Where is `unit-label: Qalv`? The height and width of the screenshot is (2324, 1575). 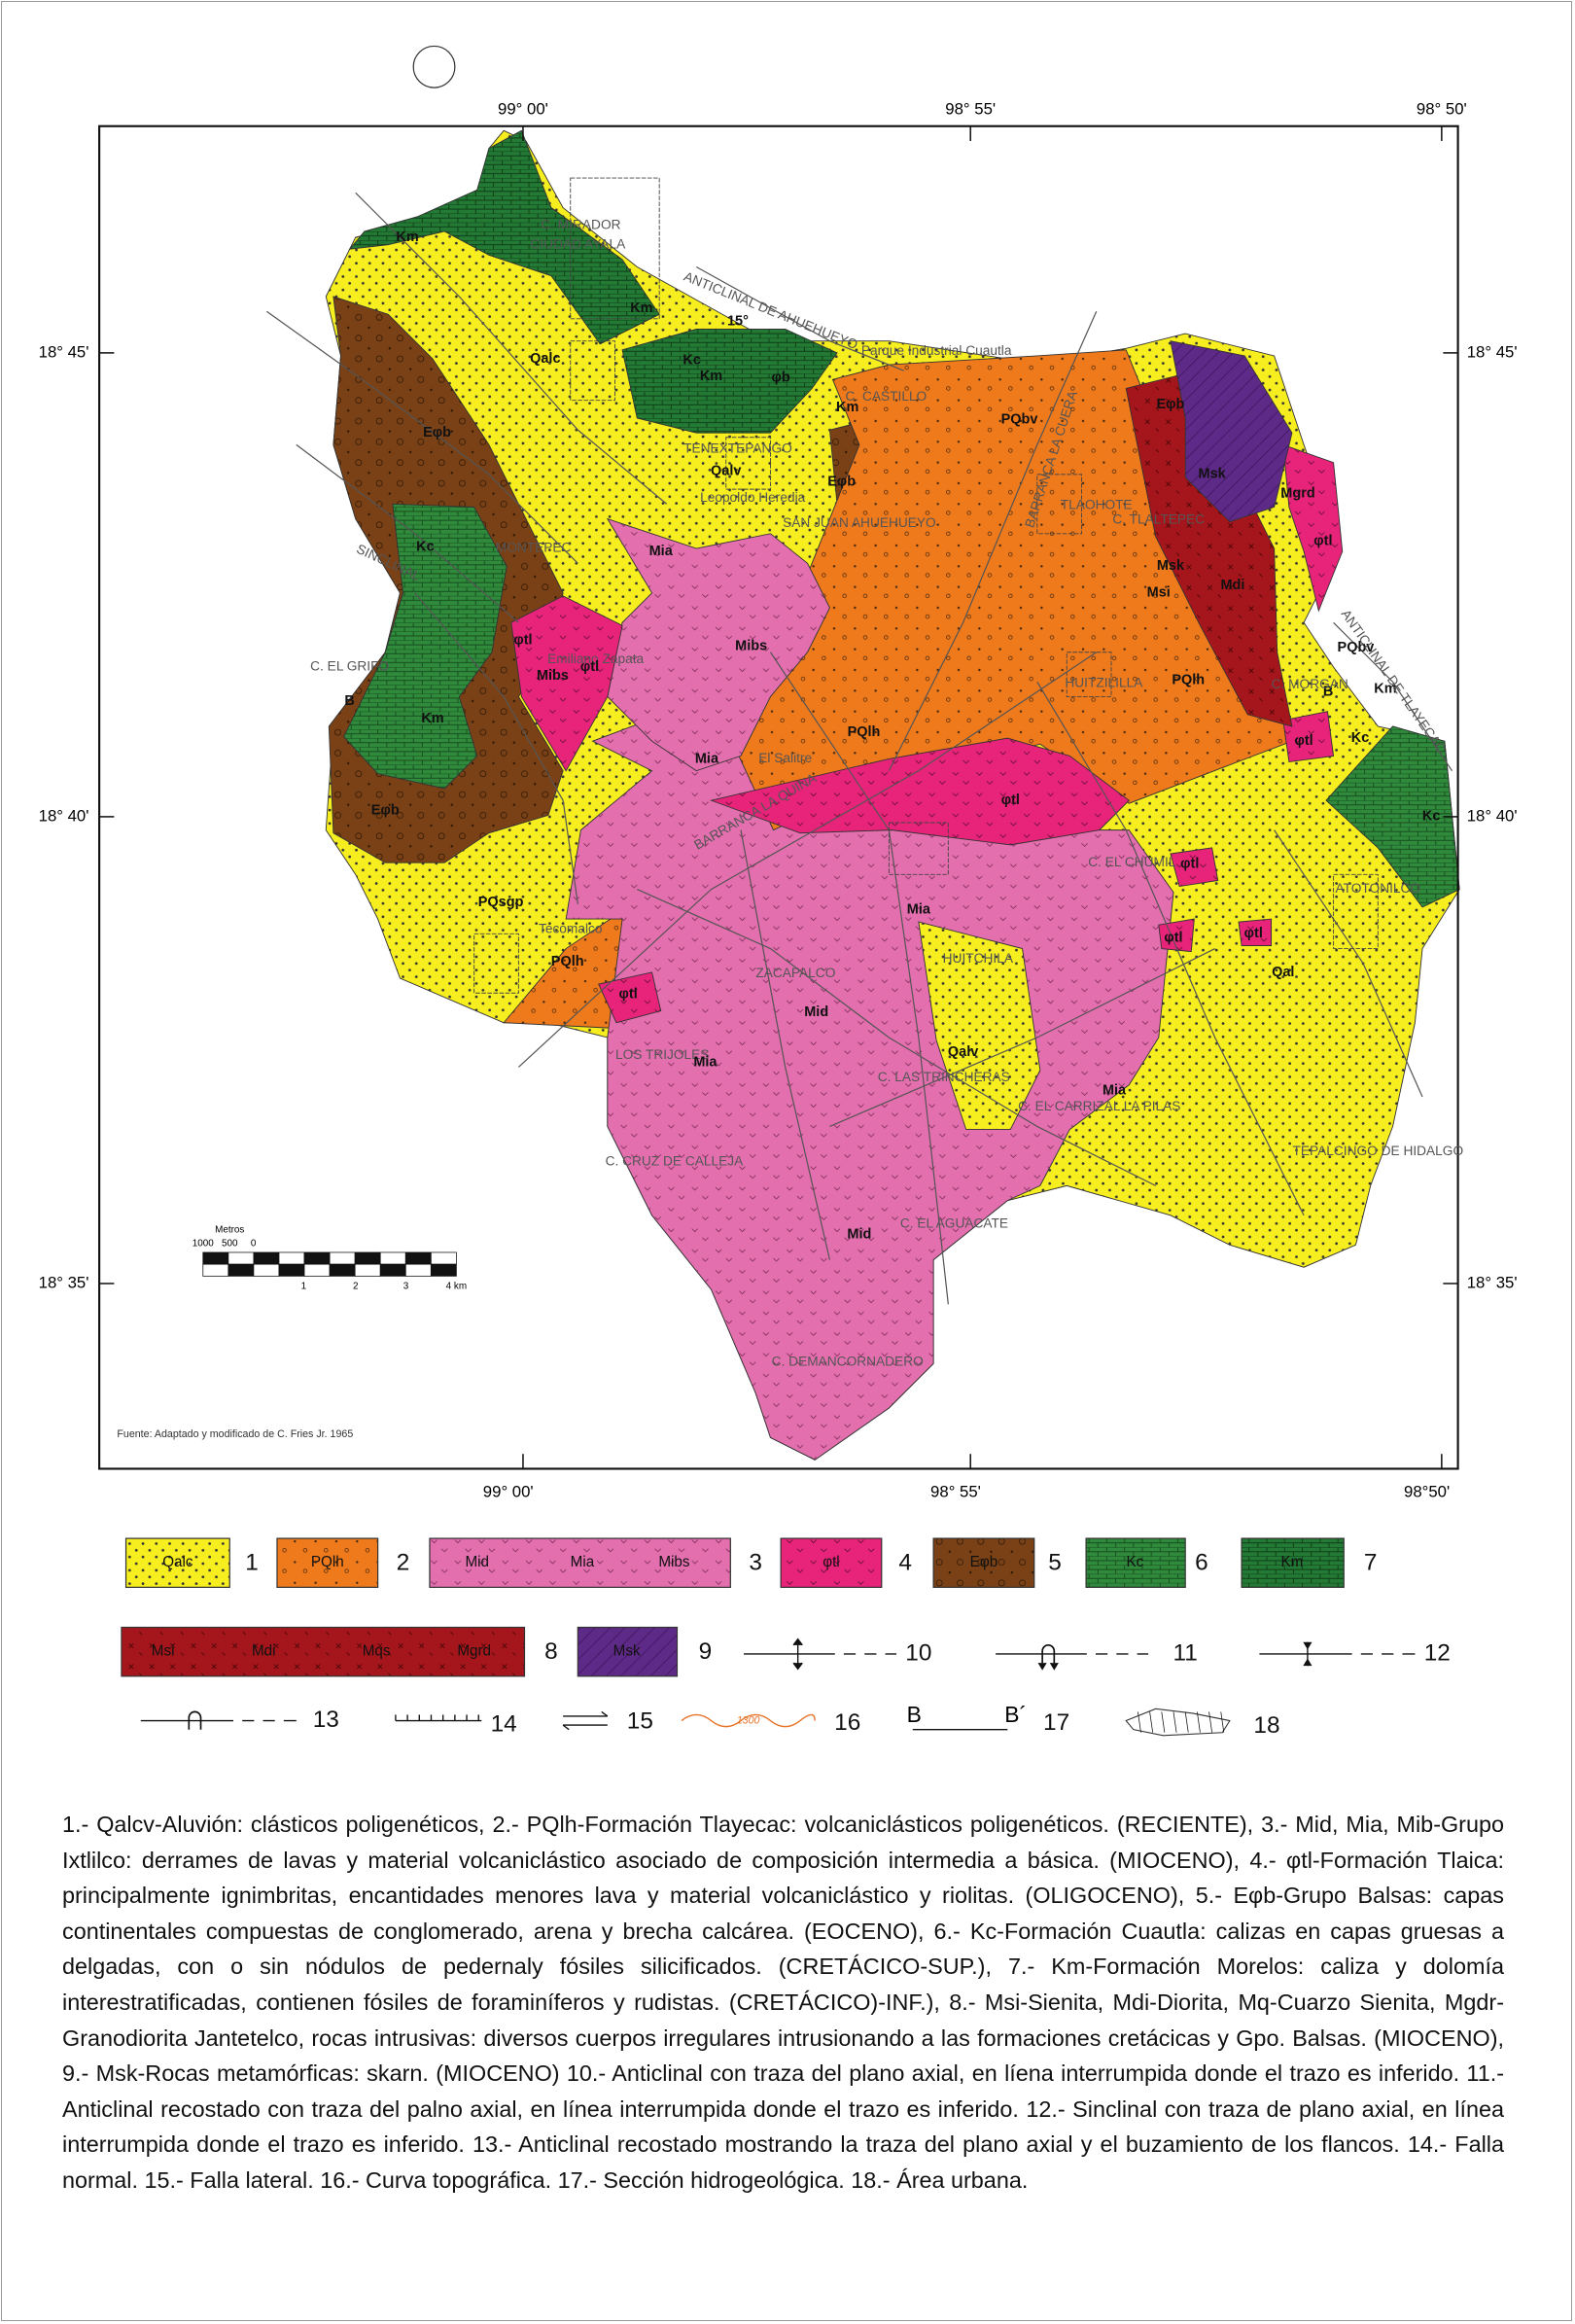 unit-label: Qalv is located at coordinates (963, 1052).